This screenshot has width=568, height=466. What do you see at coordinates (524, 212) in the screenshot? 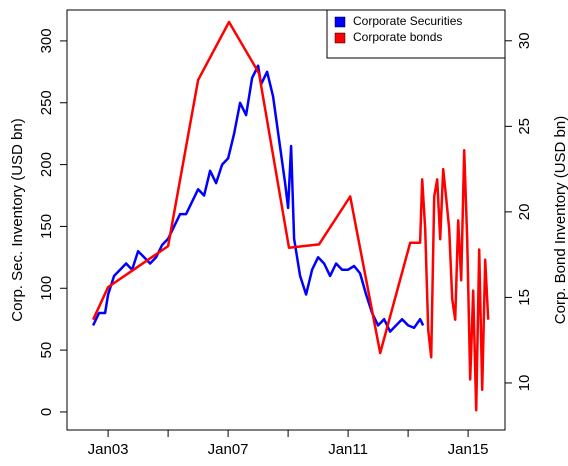
I see `y2-tick-label: 20` at bounding box center [524, 212].